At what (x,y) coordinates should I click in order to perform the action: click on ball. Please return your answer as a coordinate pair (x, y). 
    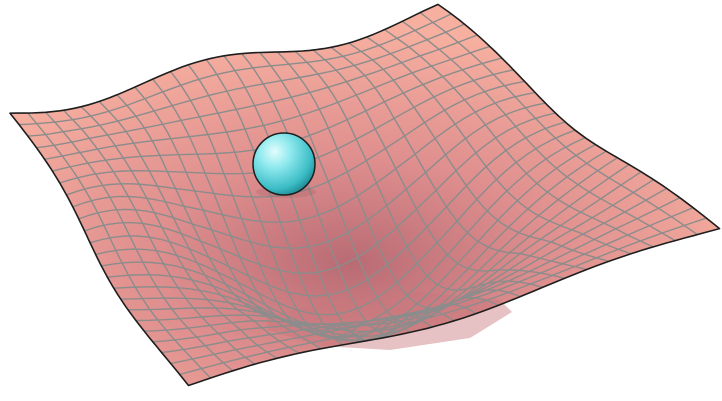
    Looking at the image, I should click on (284, 165).